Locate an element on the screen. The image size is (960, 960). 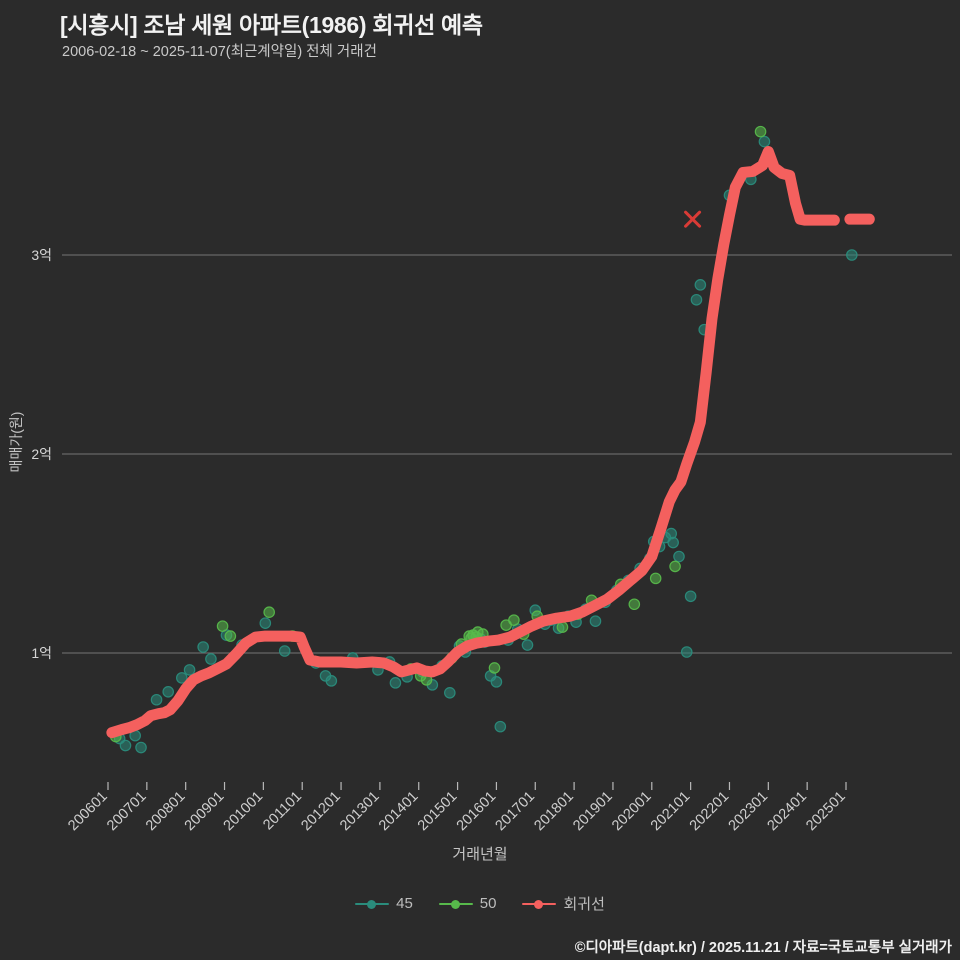
chart-legend: 45 50 회귀선 is located at coordinates (480, 903).